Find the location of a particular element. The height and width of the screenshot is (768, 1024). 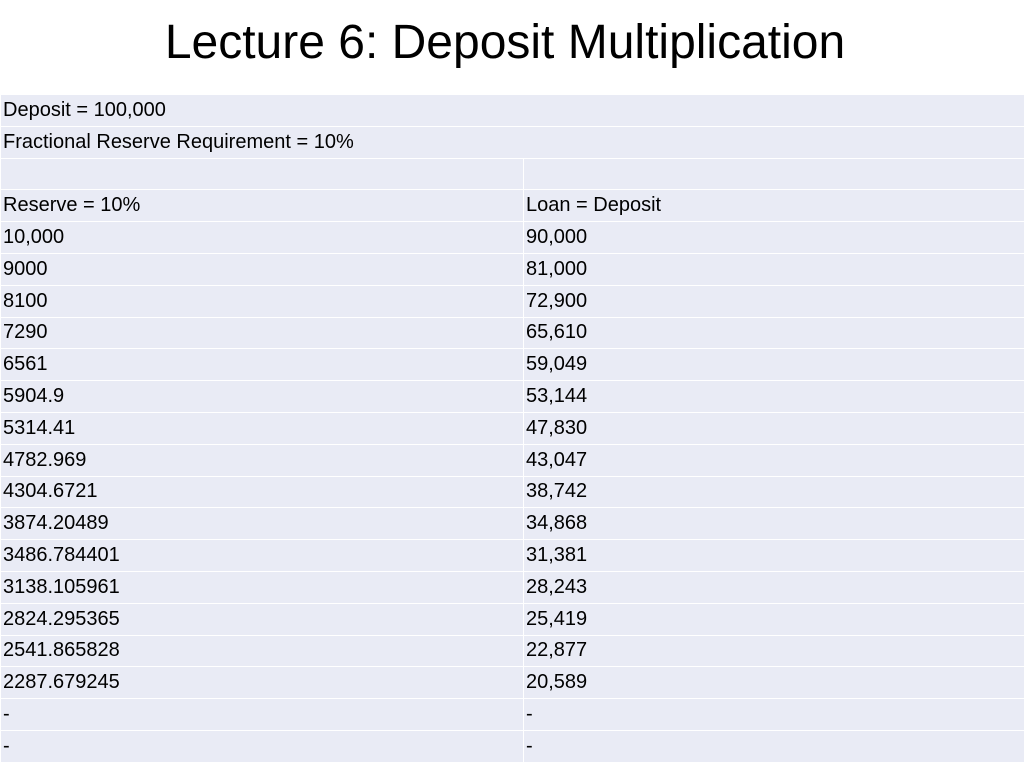

reserve-cell: 2287.679245 is located at coordinates (262, 683).